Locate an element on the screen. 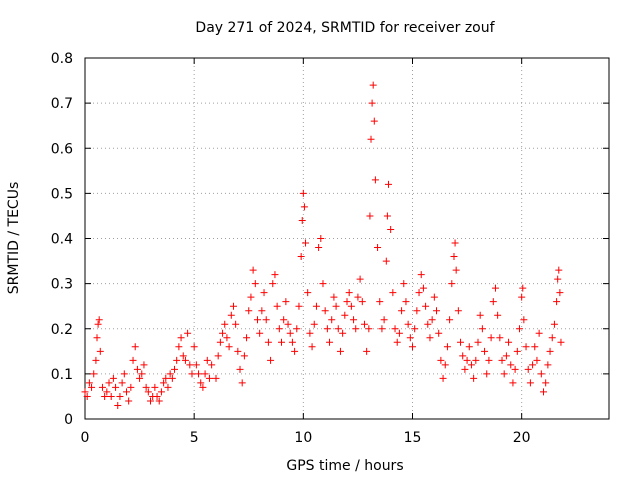 Image resolution: width=640 pixels, height=480 pixels. y-tick-label: 0.1 is located at coordinates (62, 375).